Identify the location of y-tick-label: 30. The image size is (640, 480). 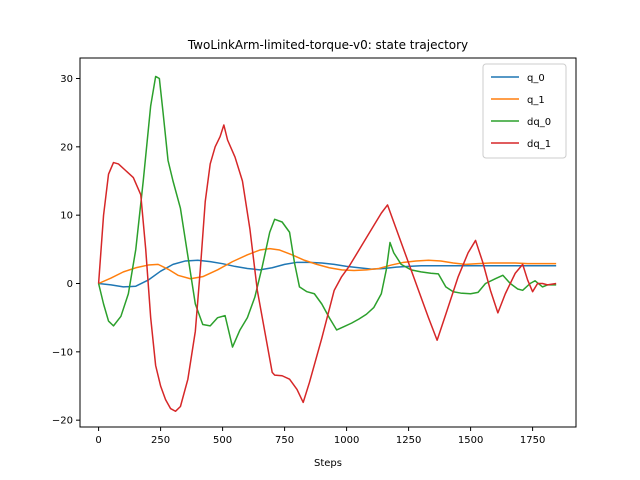
(66, 79).